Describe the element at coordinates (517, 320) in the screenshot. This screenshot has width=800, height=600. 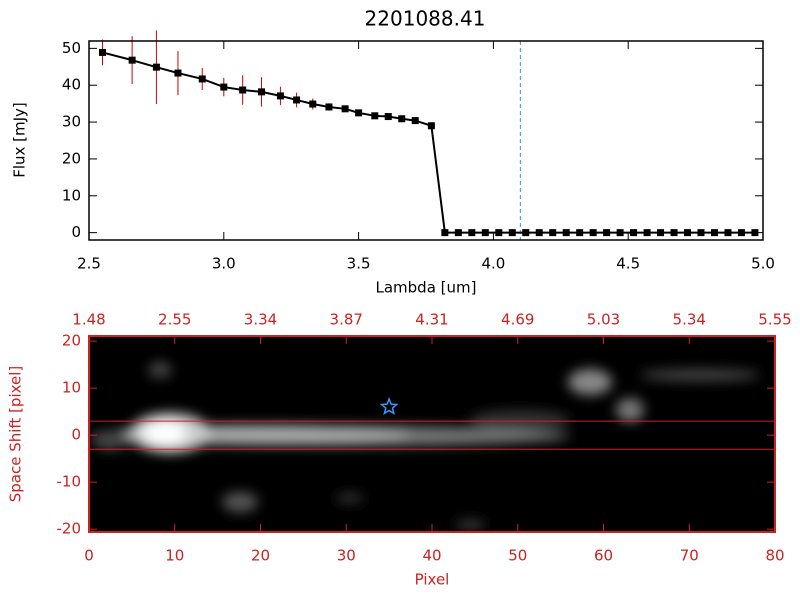
I see `x2-tick-label: 4.69` at that location.